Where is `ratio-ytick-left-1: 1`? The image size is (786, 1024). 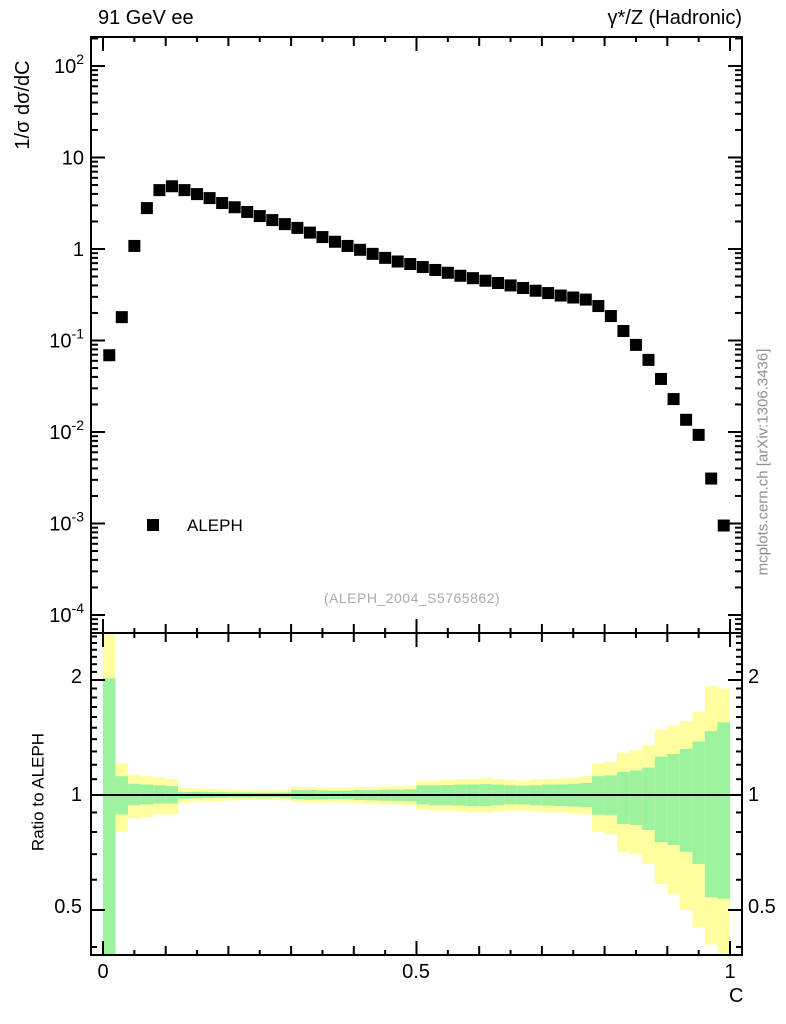
ratio-ytick-left-1: 1 is located at coordinates (76, 795).